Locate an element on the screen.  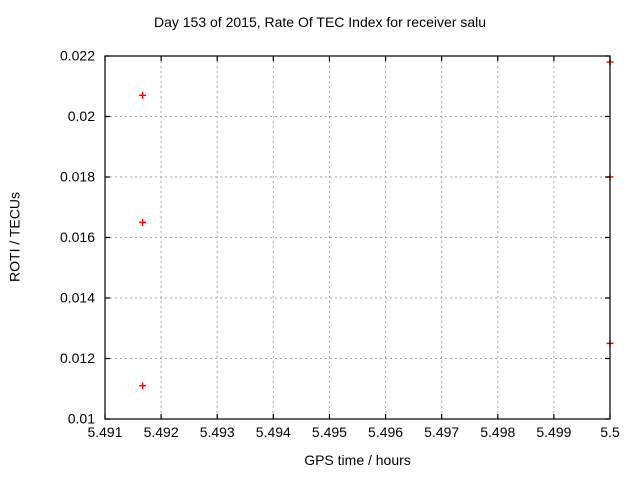
x-tick-label: 5.499 is located at coordinates (553, 432).